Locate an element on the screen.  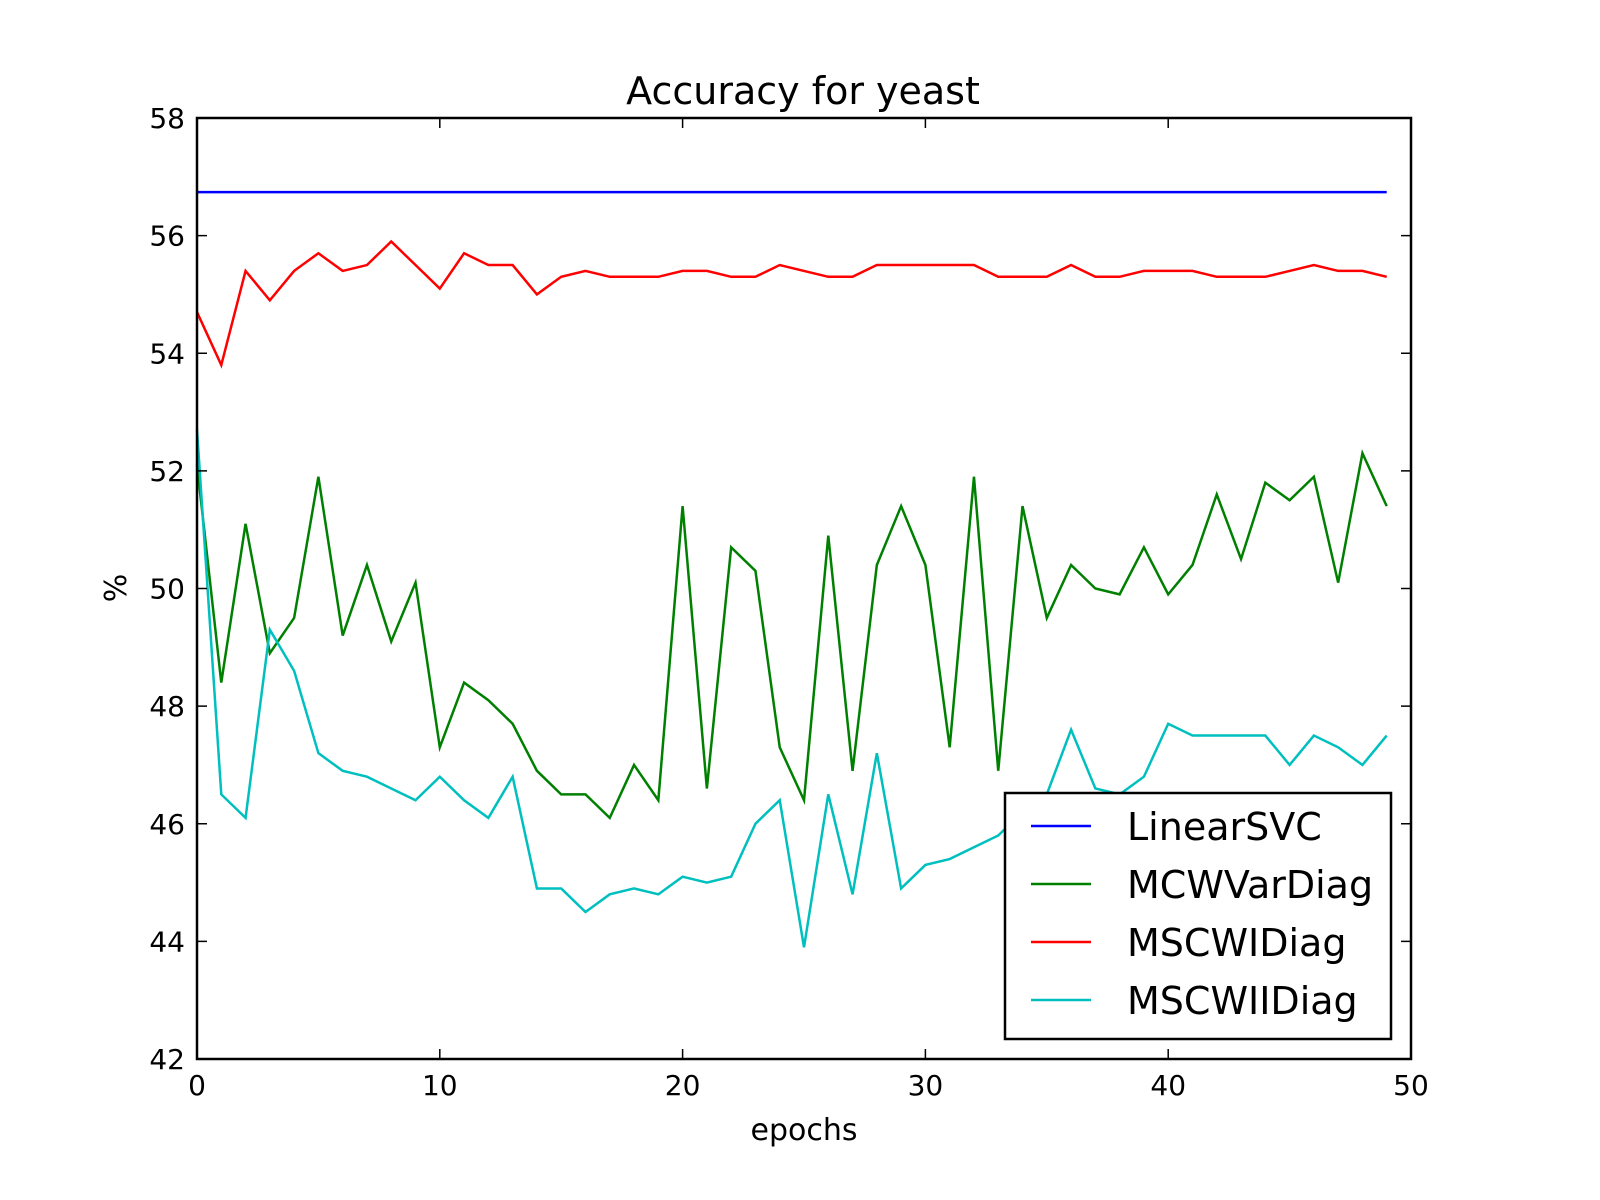
y-tick-label: 42 is located at coordinates (167, 1059).